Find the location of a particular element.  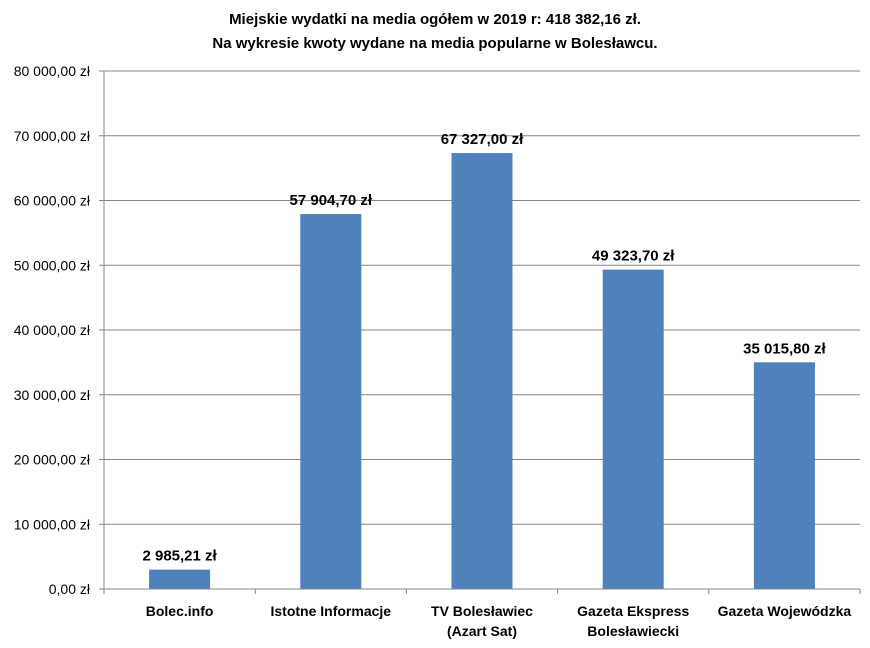

y-tick-label: 0,00 zł is located at coordinates (70, 589).